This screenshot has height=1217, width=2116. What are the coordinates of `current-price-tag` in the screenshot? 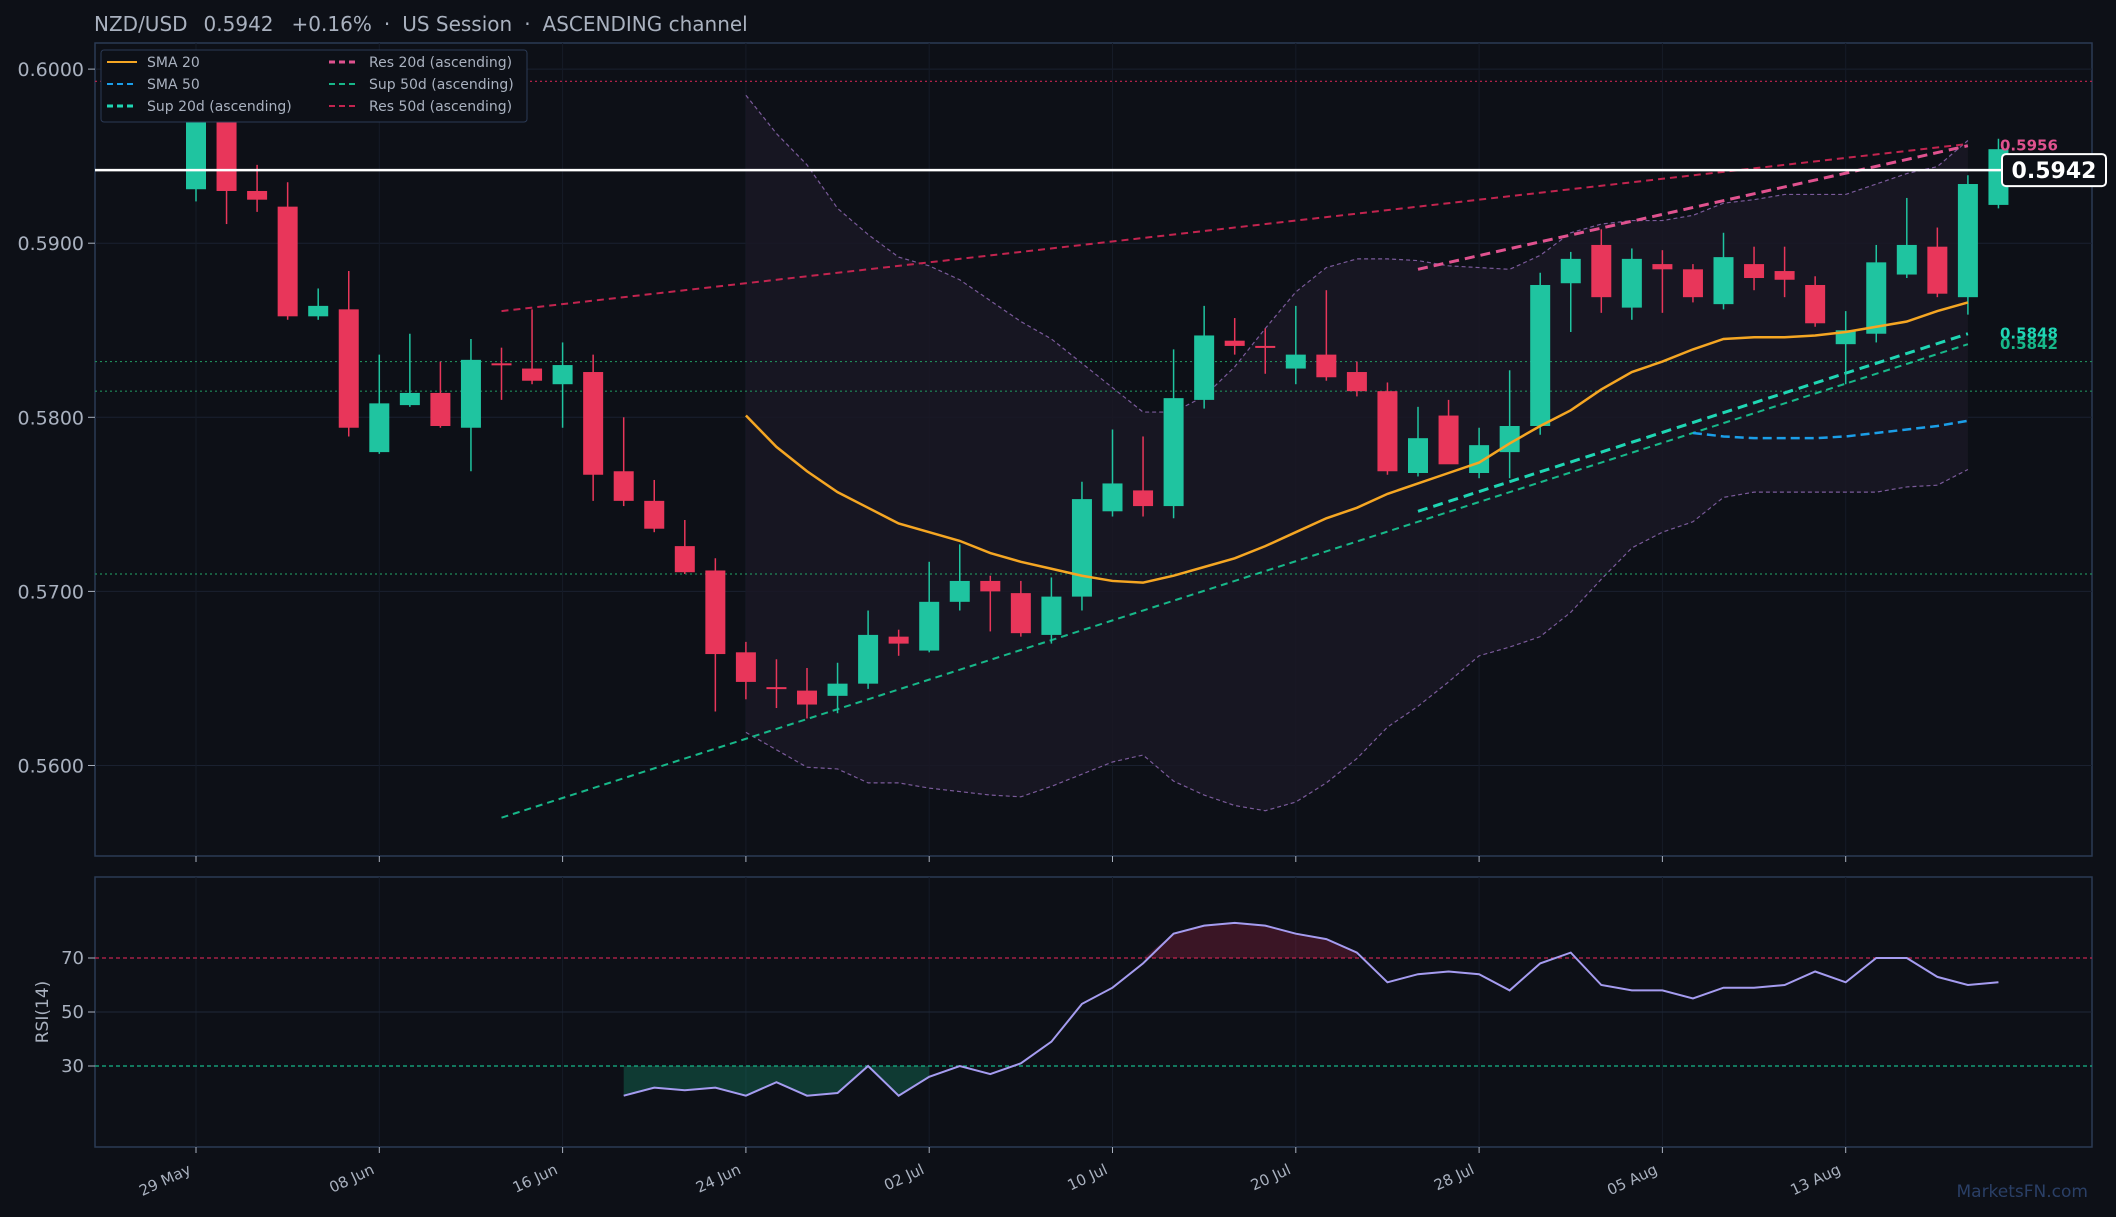 It's located at (2054, 170).